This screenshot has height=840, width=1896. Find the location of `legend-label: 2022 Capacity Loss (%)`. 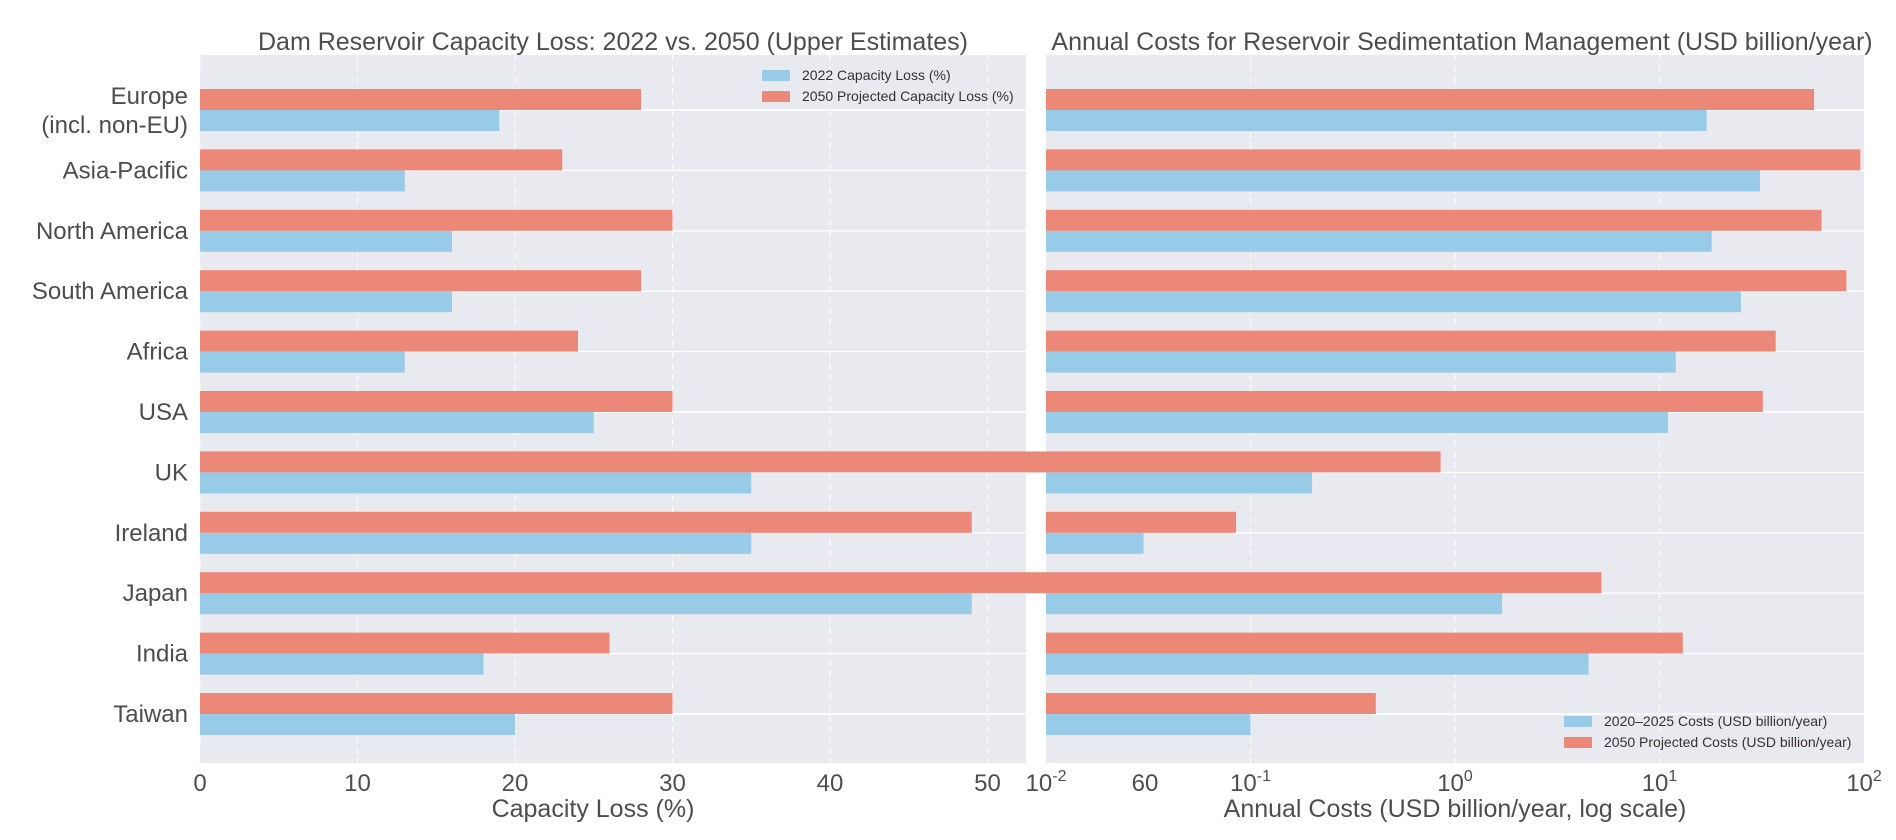

legend-label: 2022 Capacity Loss (%) is located at coordinates (876, 75).